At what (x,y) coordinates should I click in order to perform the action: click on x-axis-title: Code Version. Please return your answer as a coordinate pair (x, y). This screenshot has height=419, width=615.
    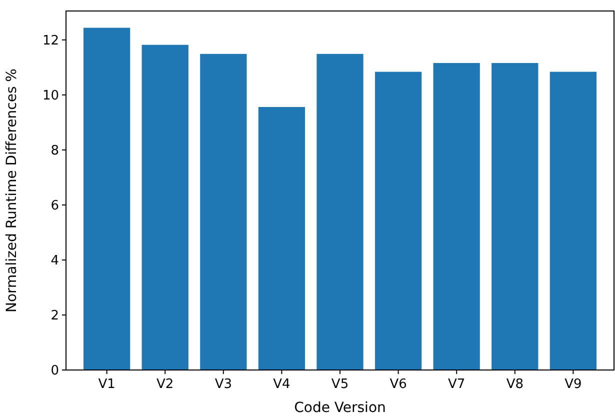
    Looking at the image, I should click on (340, 408).